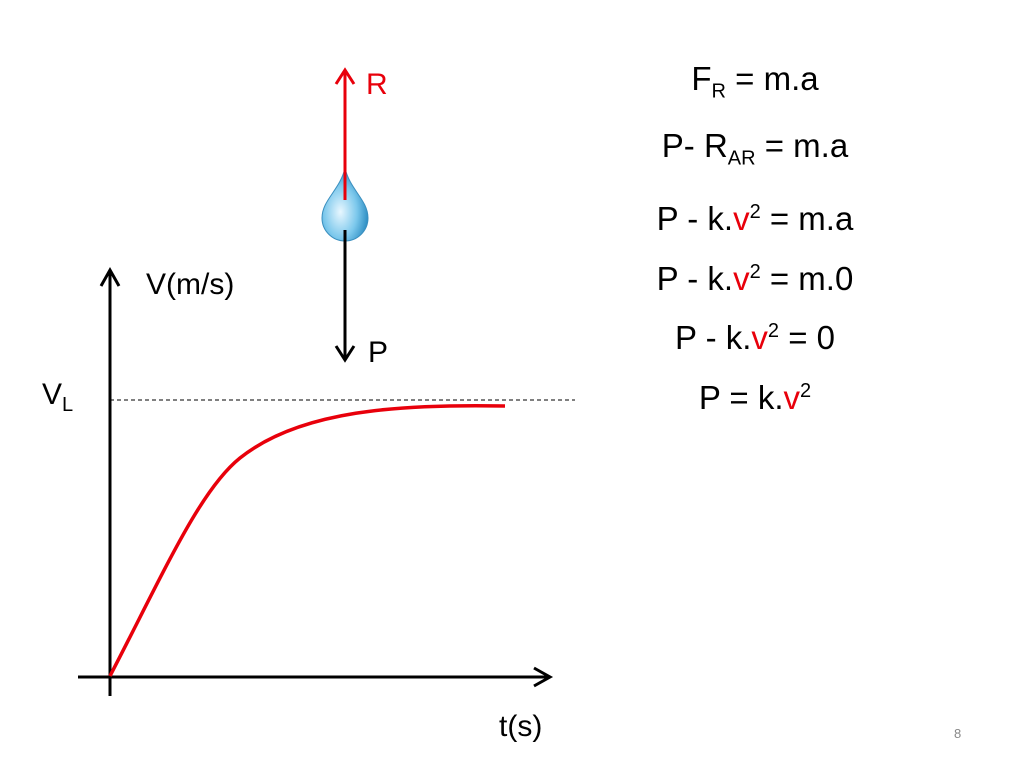 The width and height of the screenshot is (1024, 768). I want to click on equation: P = k.v2, so click(755, 395).